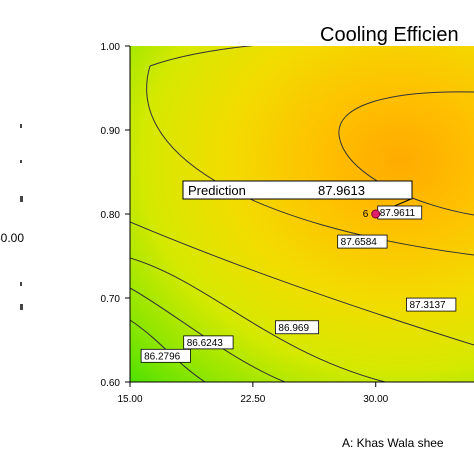 The height and width of the screenshot is (474, 474). What do you see at coordinates (12, 238) in the screenshot?
I see `y-axis-value-fragment: 50.00` at bounding box center [12, 238].